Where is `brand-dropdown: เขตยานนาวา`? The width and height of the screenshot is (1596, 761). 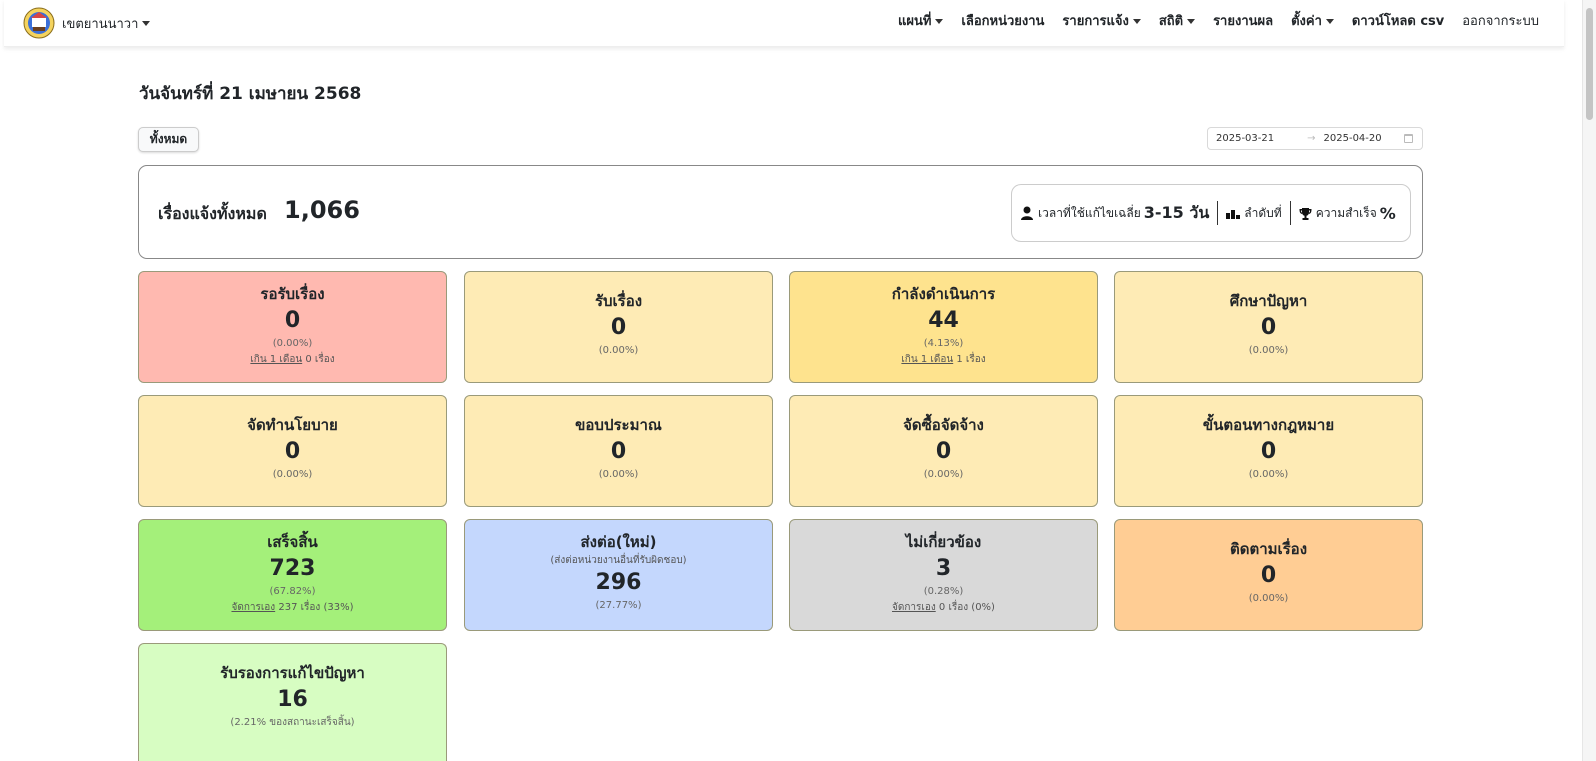 brand-dropdown: เขตยานนาวา is located at coordinates (87, 23).